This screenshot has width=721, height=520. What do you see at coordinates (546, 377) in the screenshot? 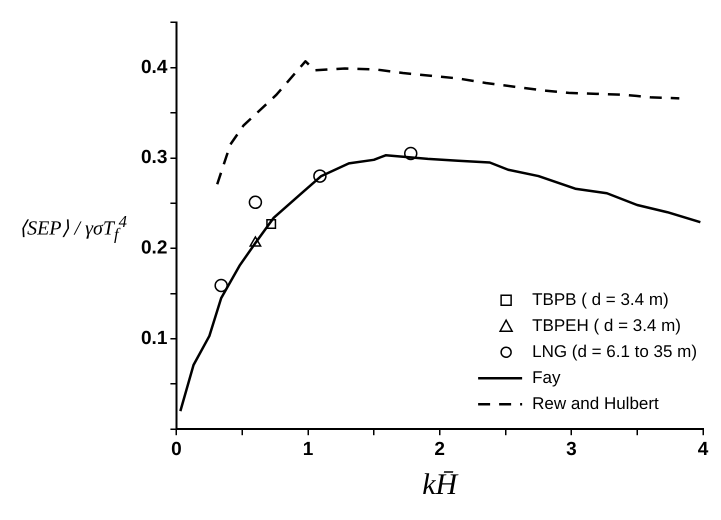
I see `legend-label: Fay` at bounding box center [546, 377].